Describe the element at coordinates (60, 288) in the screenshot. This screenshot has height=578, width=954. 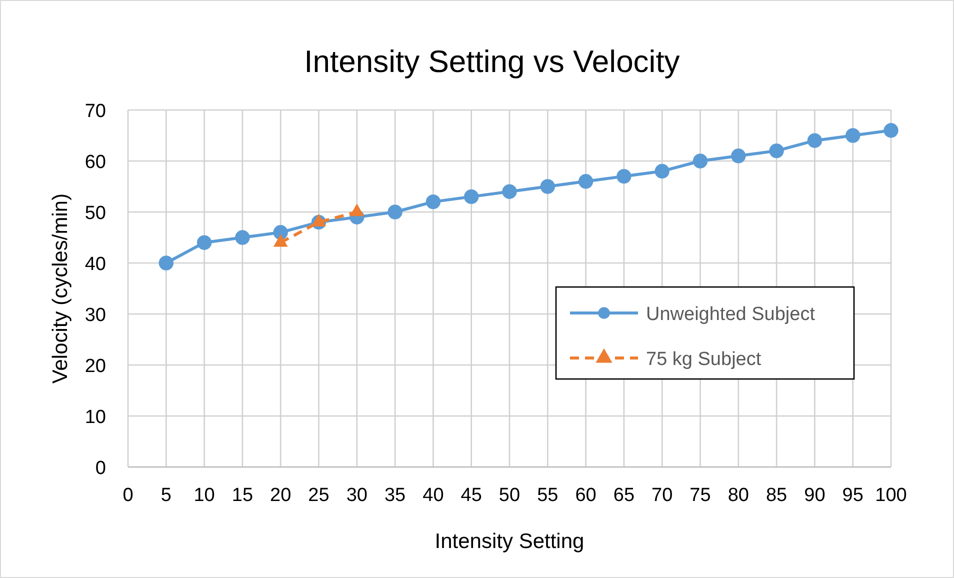
I see `y-axis-title: Velocity (cycles/min)` at that location.